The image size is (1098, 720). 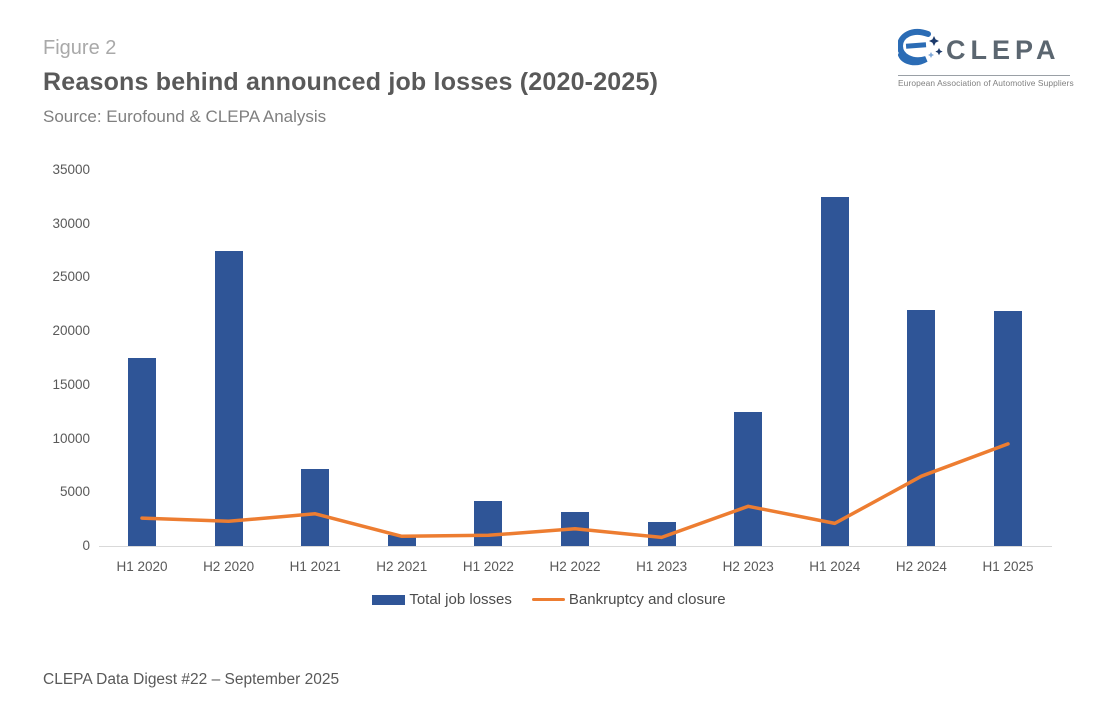 I want to click on bar-h2-2023, so click(x=748, y=478).